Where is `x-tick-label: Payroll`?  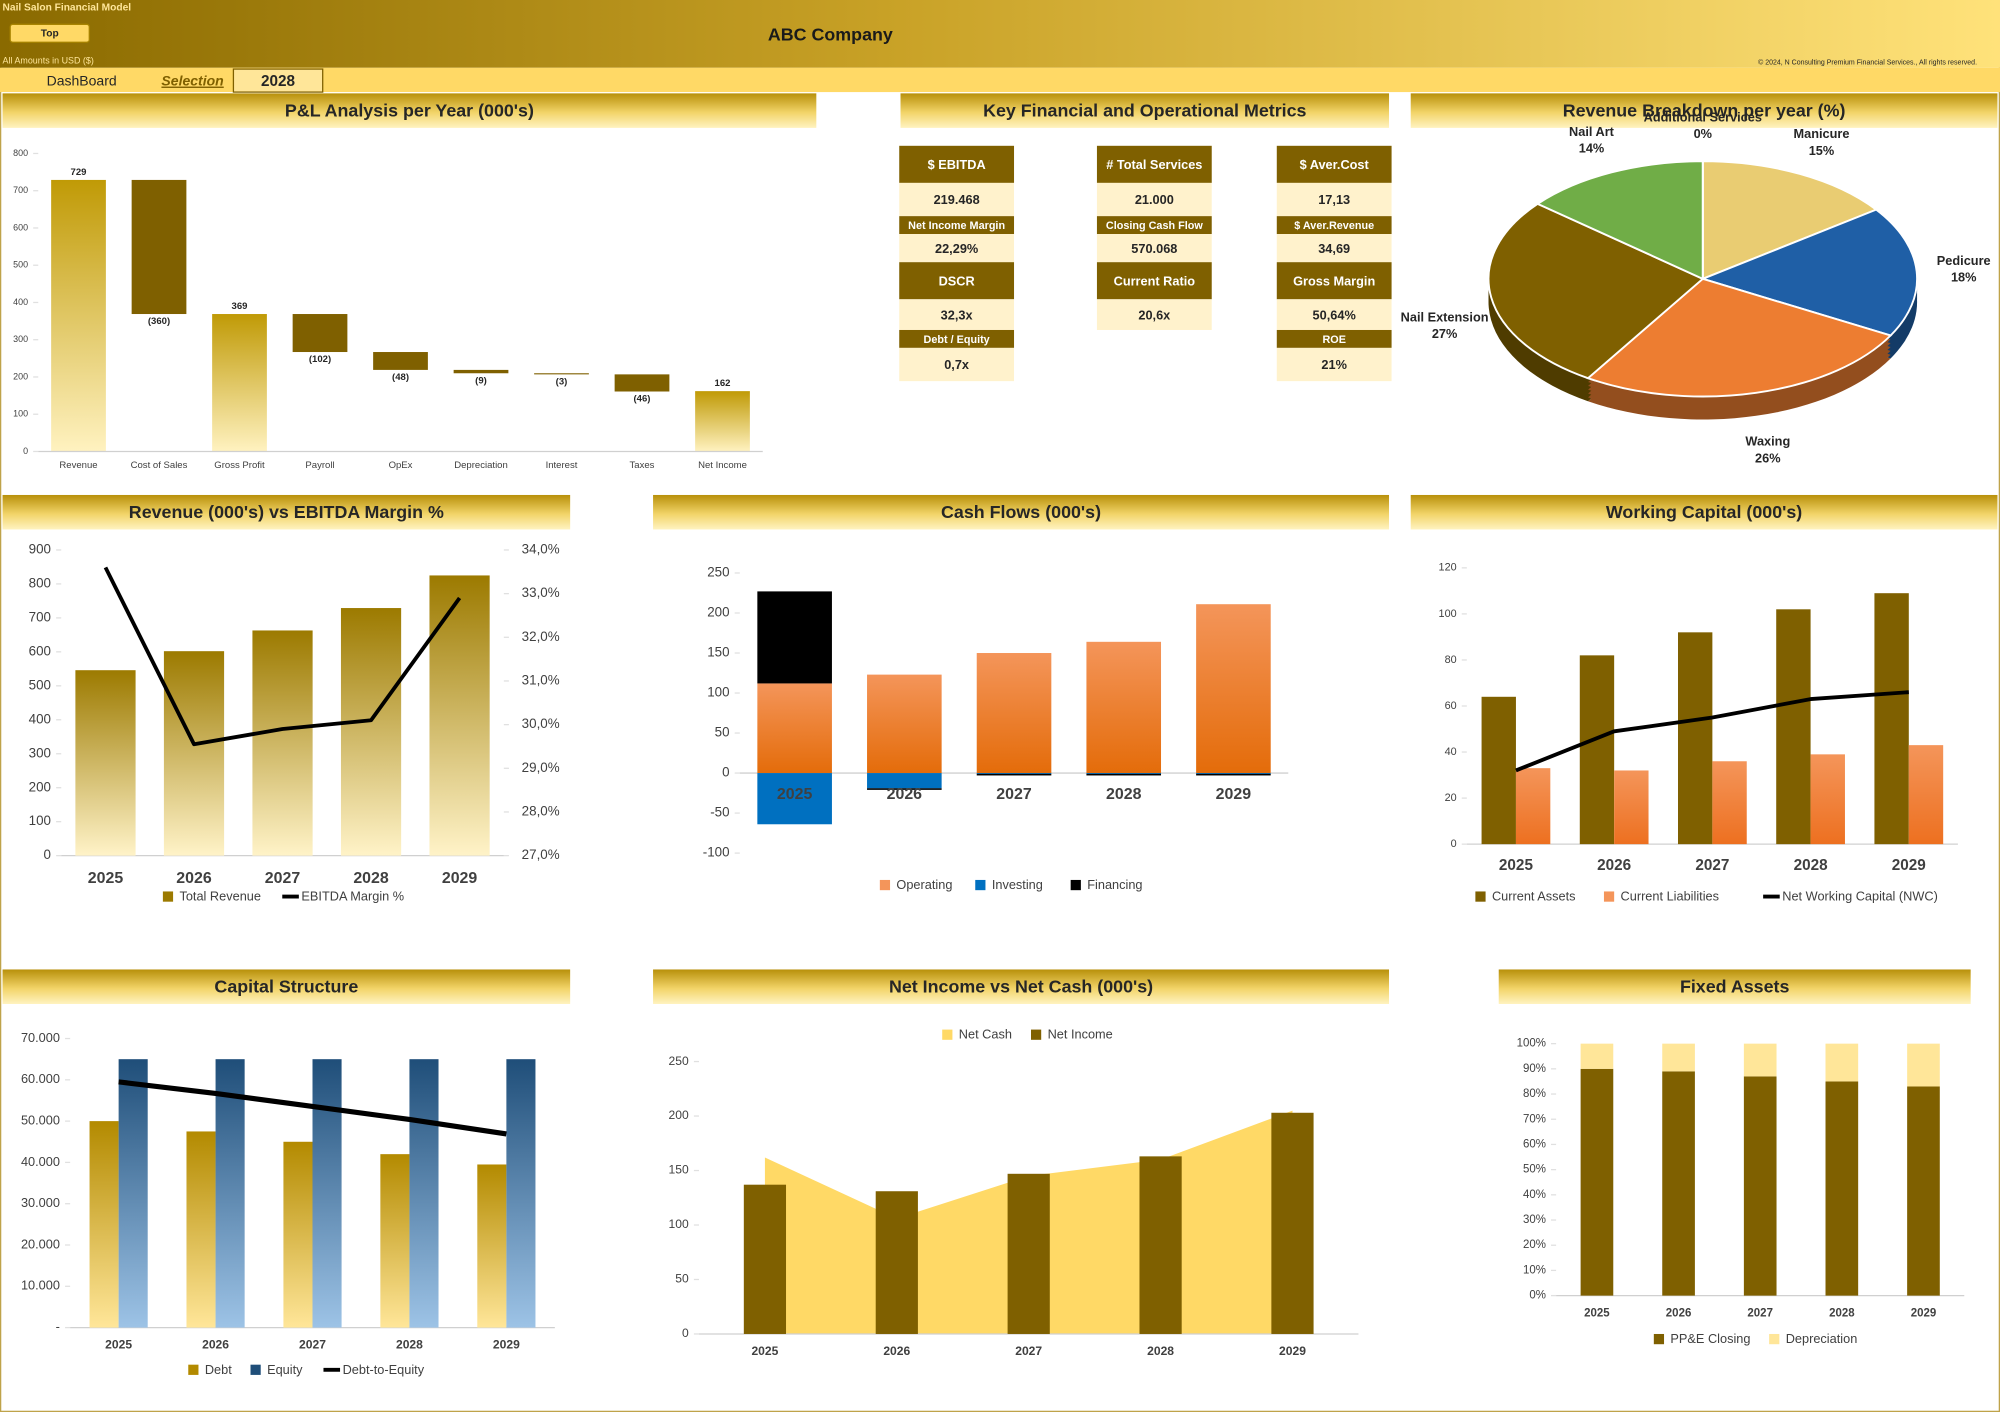
x-tick-label: Payroll is located at coordinates (319, 465).